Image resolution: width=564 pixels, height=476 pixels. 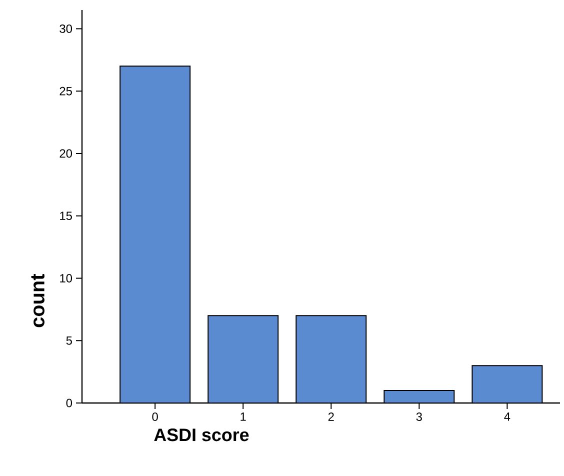 I want to click on y-tick-label: 20, so click(x=66, y=153).